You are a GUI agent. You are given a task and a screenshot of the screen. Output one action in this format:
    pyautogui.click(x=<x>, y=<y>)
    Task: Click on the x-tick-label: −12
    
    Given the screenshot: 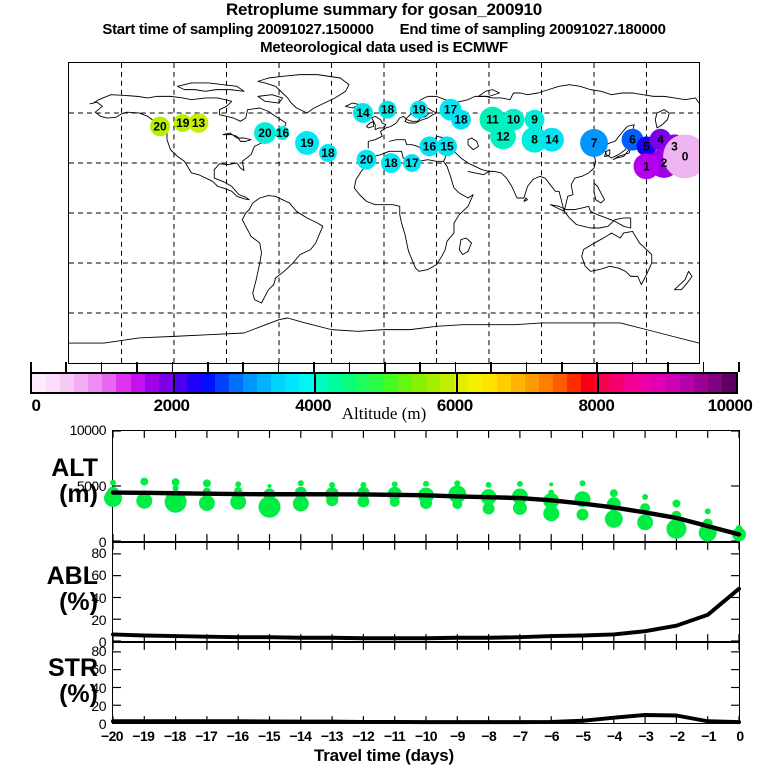 What is the action you would take?
    pyautogui.click(x=363, y=736)
    